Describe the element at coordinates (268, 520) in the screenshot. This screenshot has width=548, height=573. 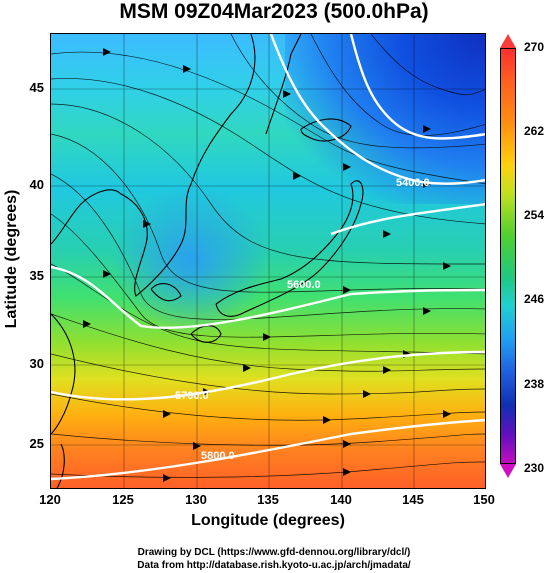
I see `x-axis-label: Longitude (degrees)` at that location.